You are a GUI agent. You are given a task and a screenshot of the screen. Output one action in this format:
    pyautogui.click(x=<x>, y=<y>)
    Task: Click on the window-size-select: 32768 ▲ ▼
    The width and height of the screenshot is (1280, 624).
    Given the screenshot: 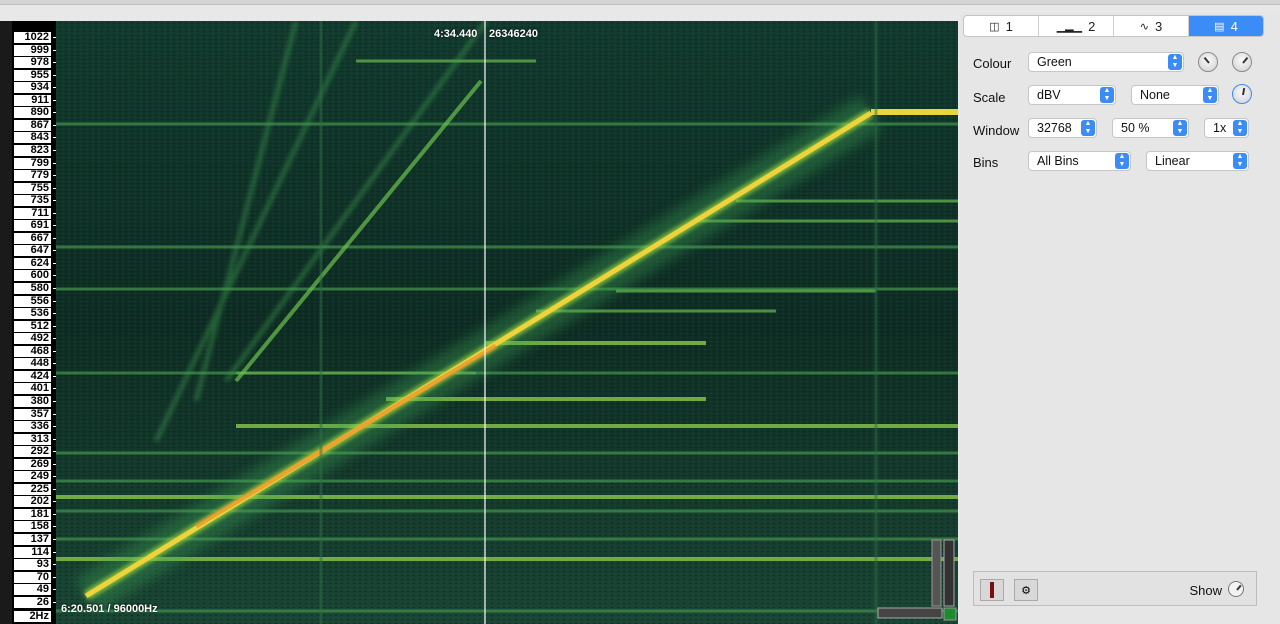 What is the action you would take?
    pyautogui.click(x=1062, y=128)
    